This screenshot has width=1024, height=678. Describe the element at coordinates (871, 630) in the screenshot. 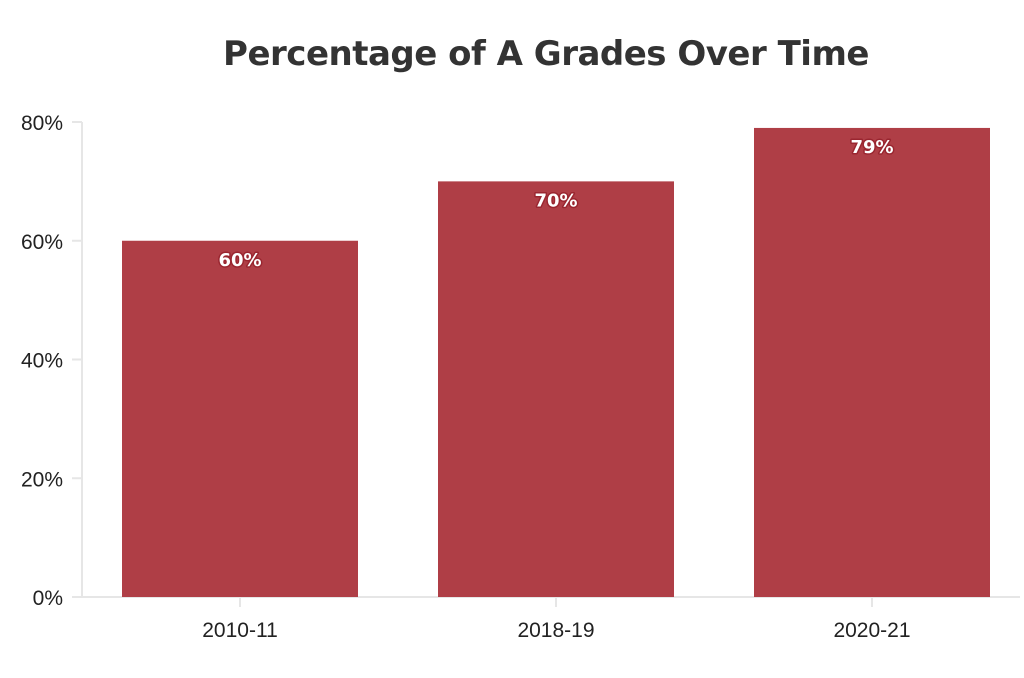

I see `x-tick-label: 2020-21` at that location.